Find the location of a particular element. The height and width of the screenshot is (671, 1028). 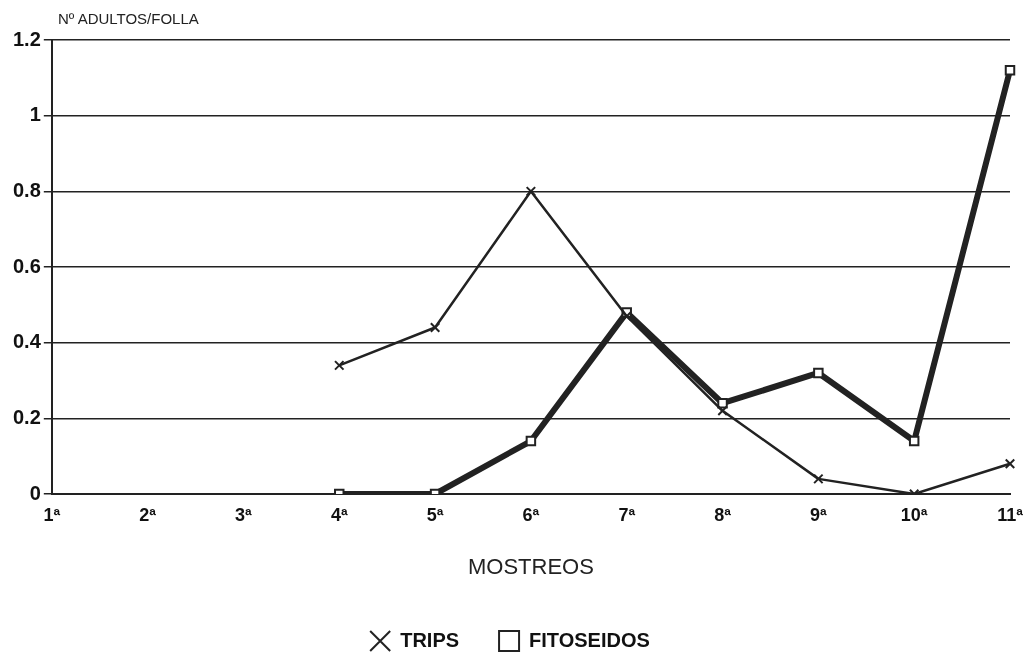

x-tick-label: 6ª is located at coordinates (531, 514).